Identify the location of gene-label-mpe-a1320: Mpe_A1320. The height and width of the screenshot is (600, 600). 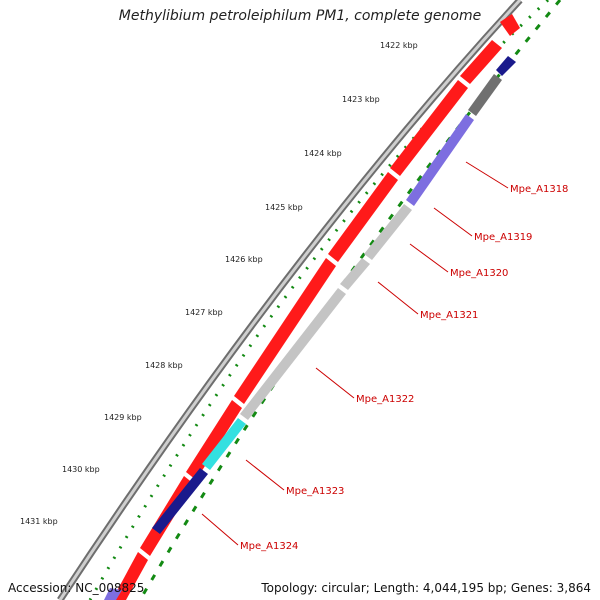
(479, 273).